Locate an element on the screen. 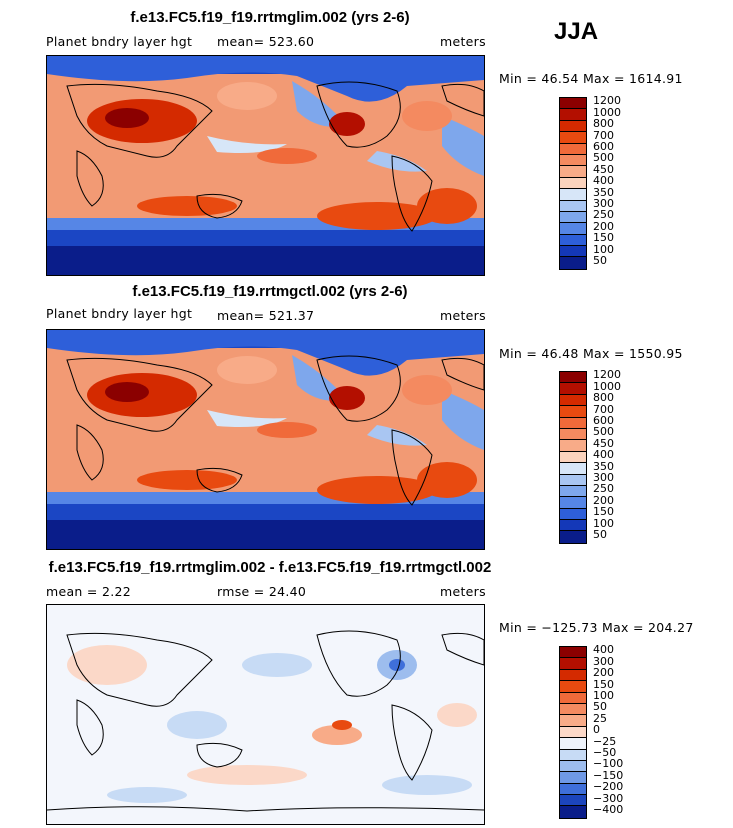 Image resolution: width=733 pixels, height=828 pixels. colorbar-tick-label: 0 is located at coordinates (596, 730).